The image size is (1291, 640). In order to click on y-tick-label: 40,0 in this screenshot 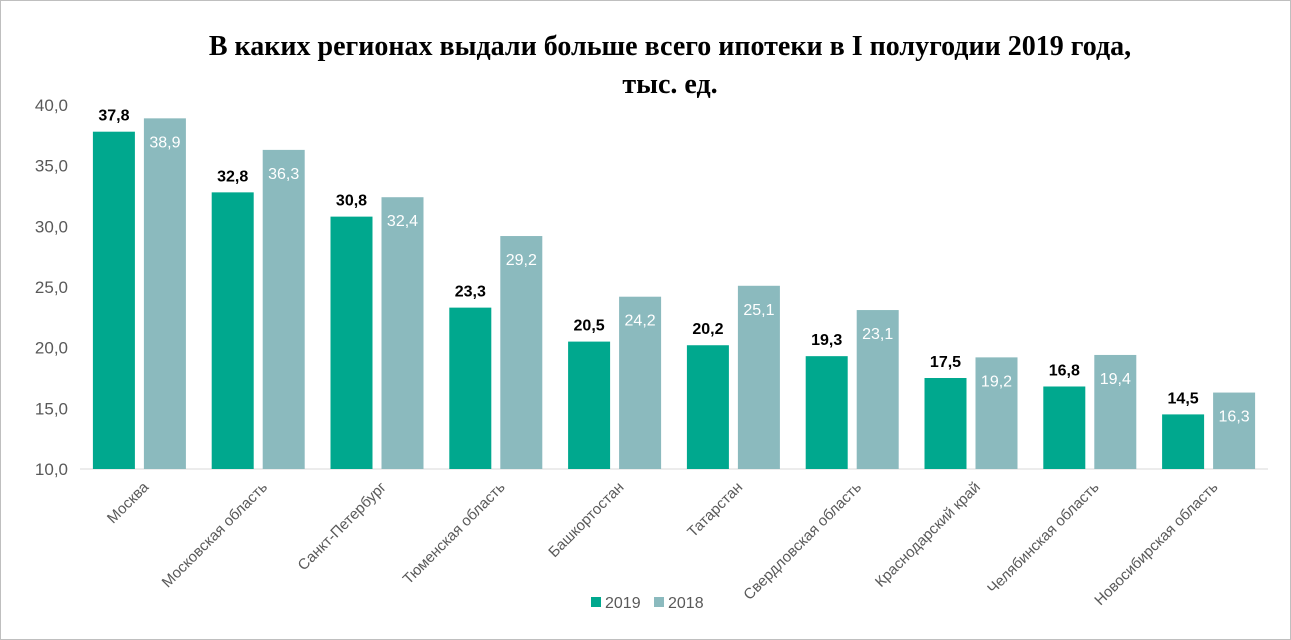, I will do `click(51, 105)`.